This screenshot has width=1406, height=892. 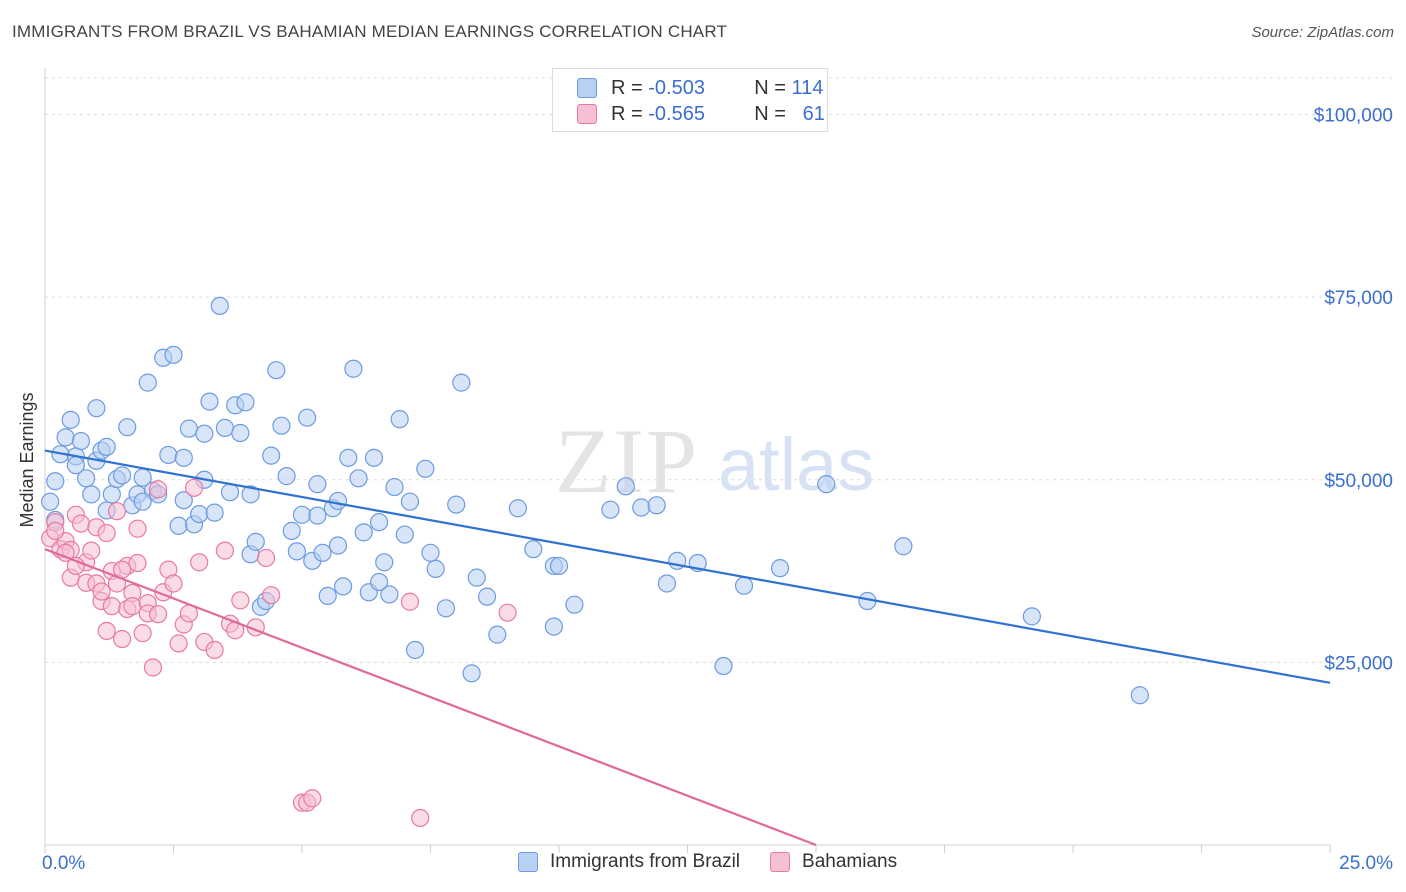 I want to click on y-tick-label: $25,000, so click(x=1358, y=663).